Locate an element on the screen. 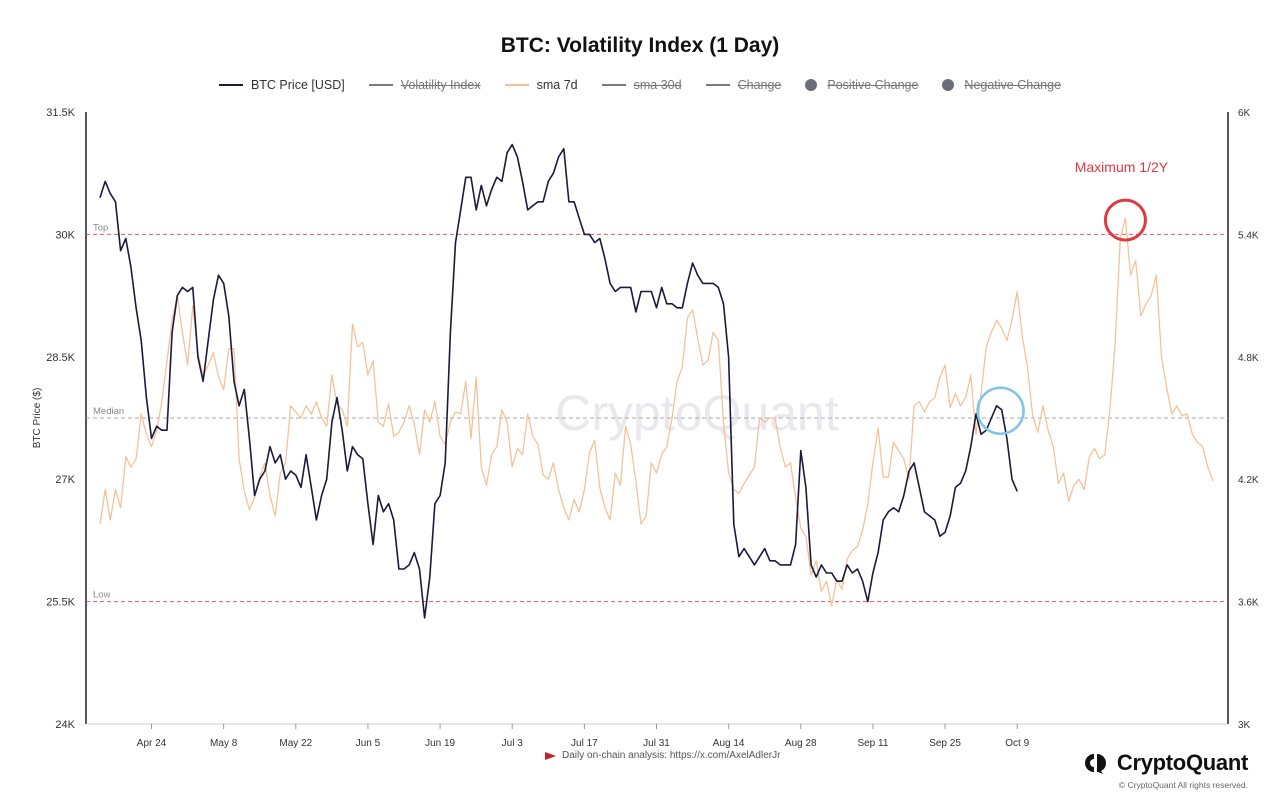 The height and width of the screenshot is (806, 1280). legend-item: Positive Change is located at coordinates (861, 85).